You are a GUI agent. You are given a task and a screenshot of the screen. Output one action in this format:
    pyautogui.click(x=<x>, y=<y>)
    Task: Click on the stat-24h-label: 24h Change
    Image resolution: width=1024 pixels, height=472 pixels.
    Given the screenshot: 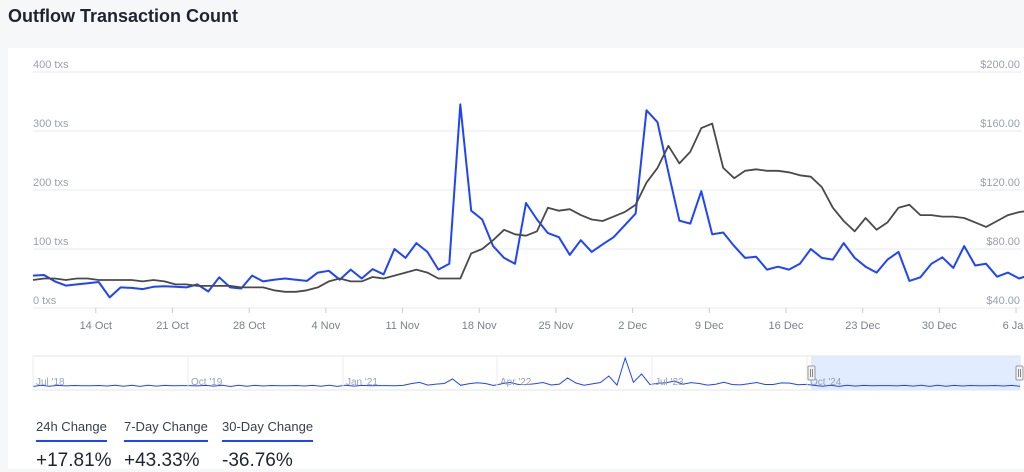 What is the action you would take?
    pyautogui.click(x=71, y=430)
    